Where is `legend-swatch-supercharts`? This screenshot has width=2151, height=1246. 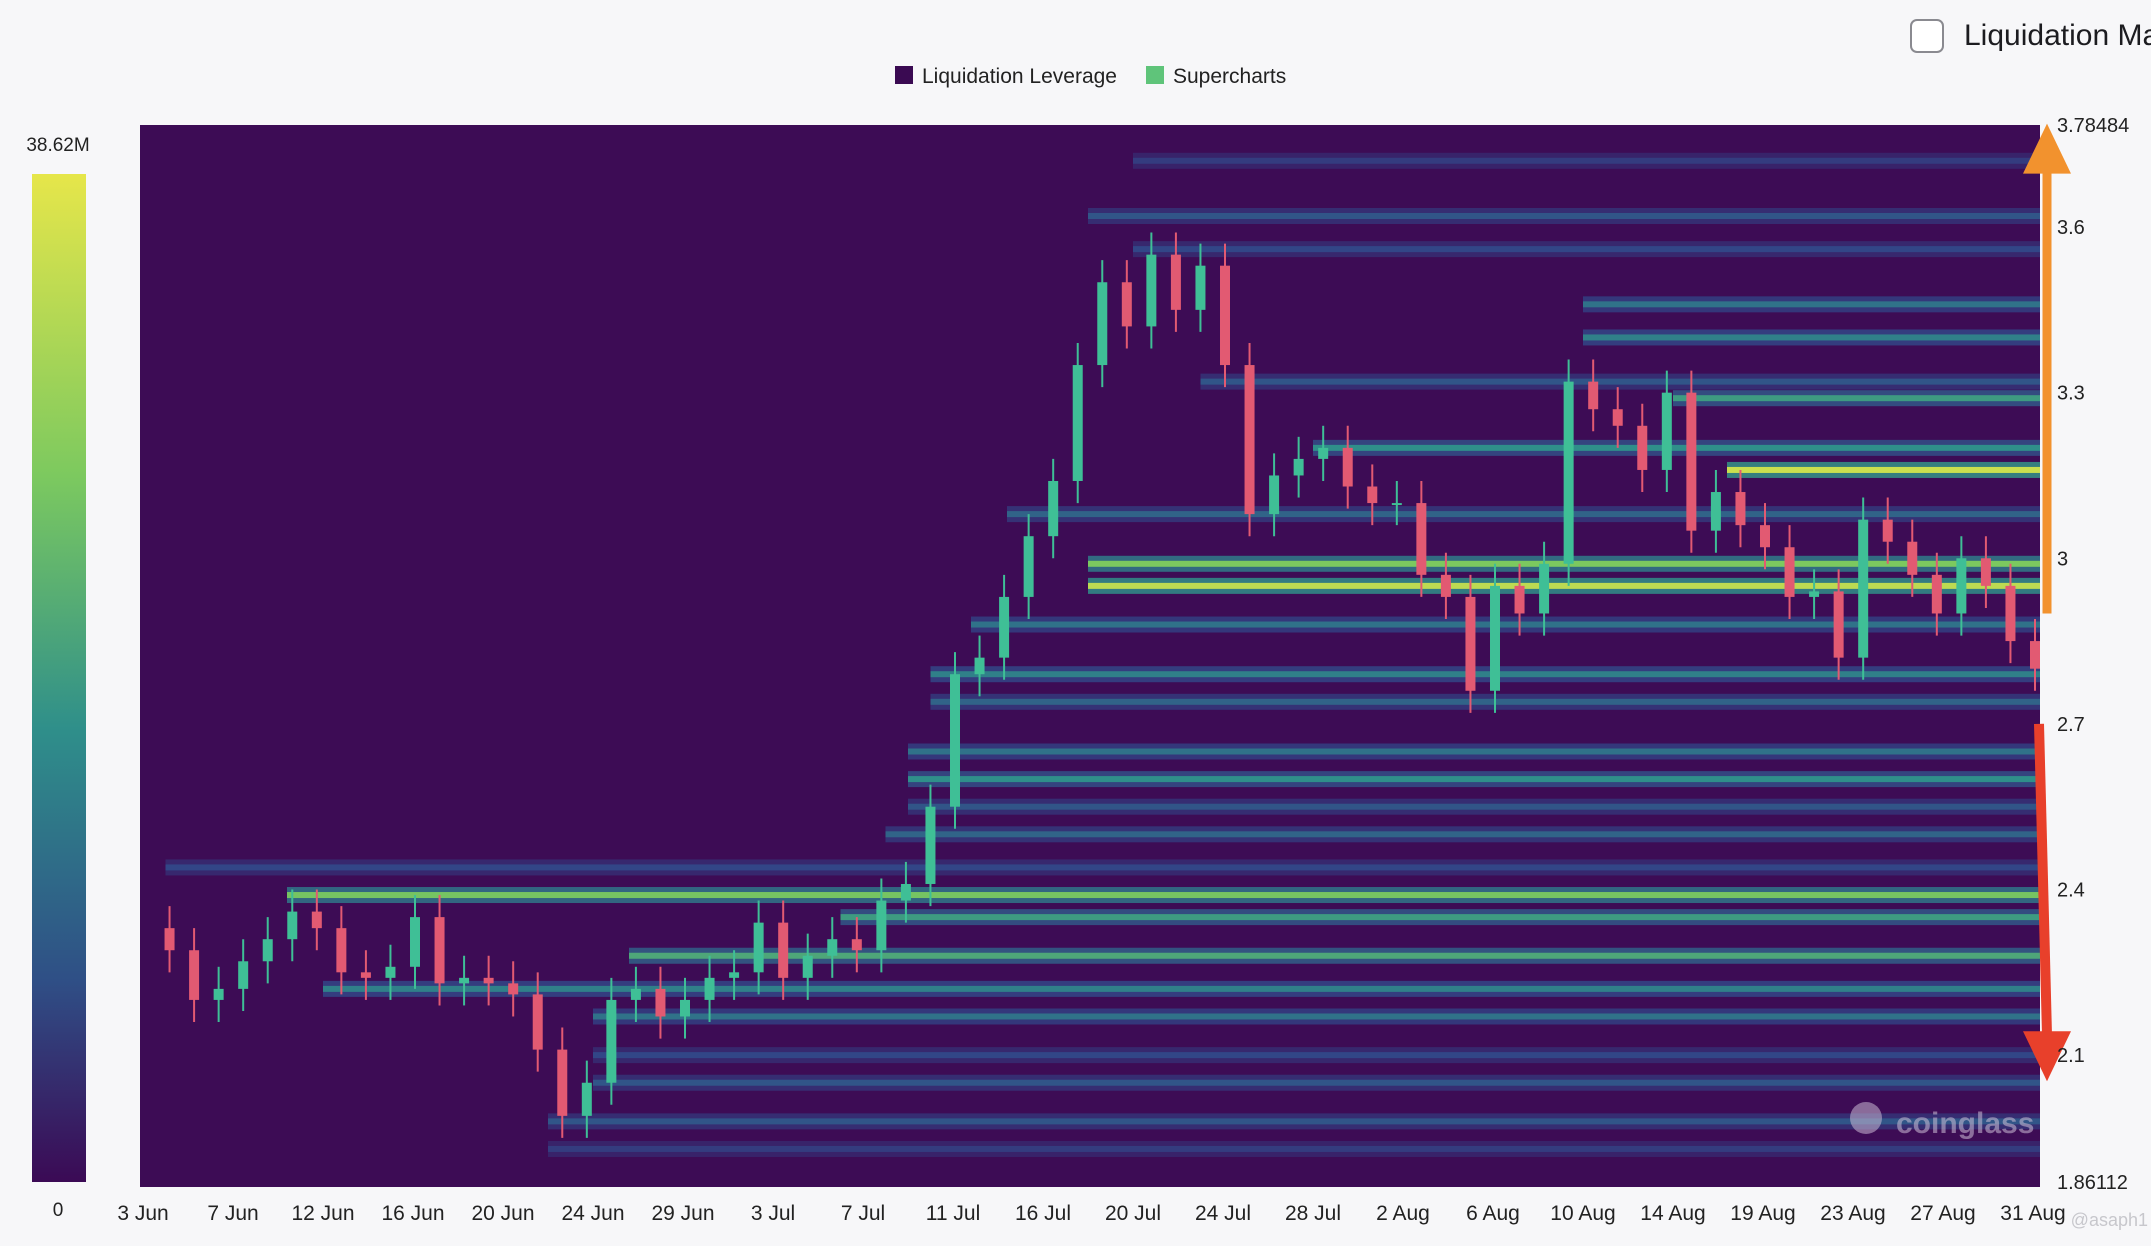
legend-swatch-supercharts is located at coordinates (1155, 75).